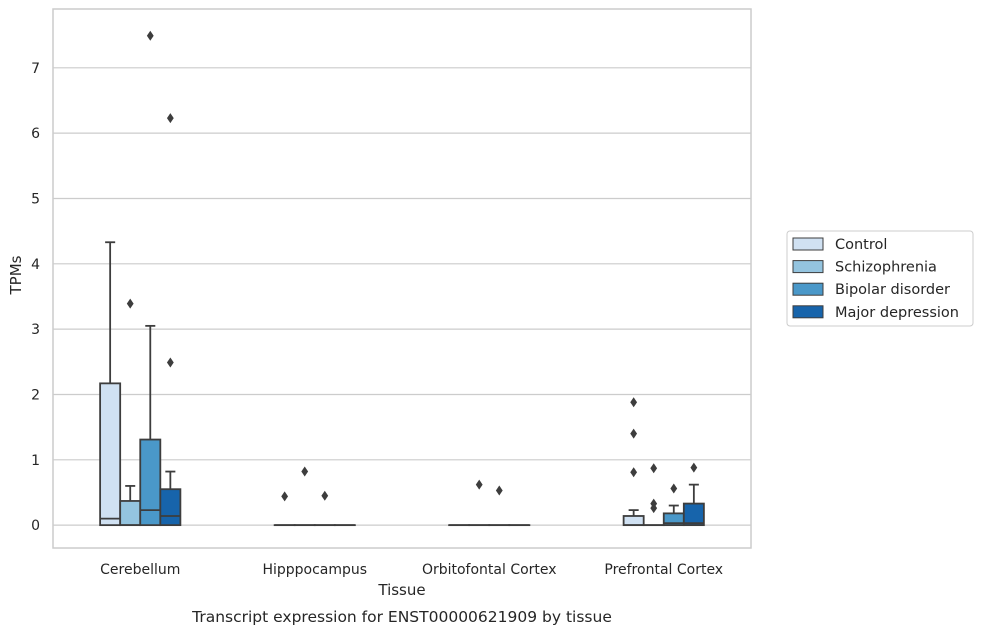 The height and width of the screenshot is (634, 983). What do you see at coordinates (35, 297) in the screenshot?
I see `y-tick-labels: 0 1 2 3 4 5 6 7` at bounding box center [35, 297].